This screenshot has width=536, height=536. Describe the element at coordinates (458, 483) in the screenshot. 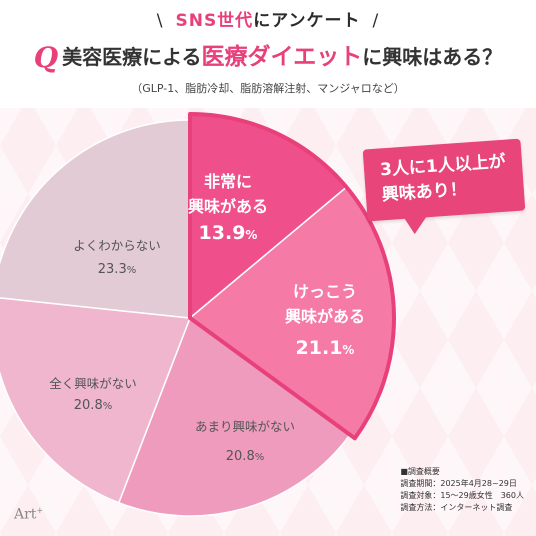

I see `meta-period: 調査期間：2025年4月28~29日` at that location.